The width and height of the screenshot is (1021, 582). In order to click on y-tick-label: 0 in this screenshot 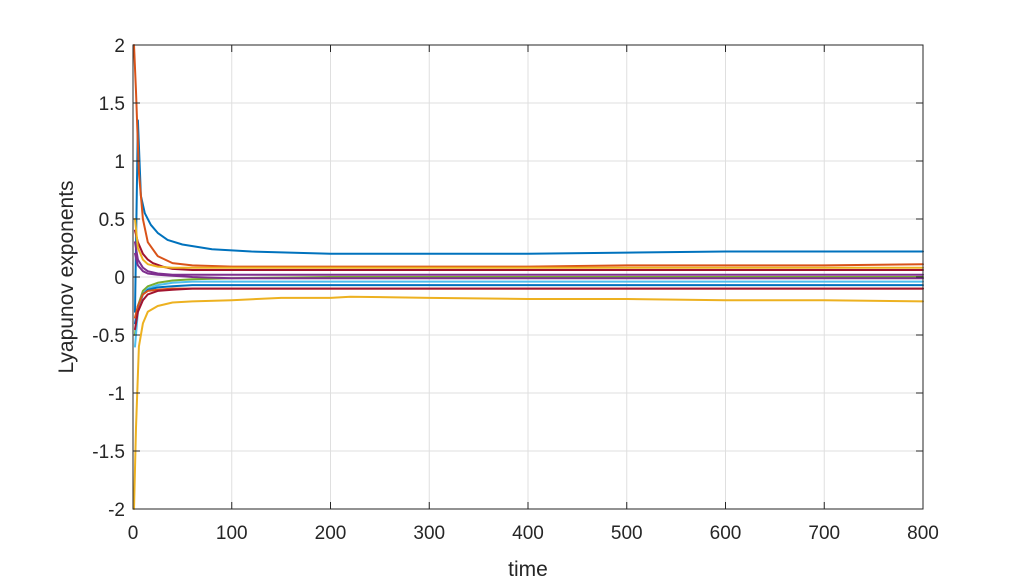, I will do `click(119, 278)`.